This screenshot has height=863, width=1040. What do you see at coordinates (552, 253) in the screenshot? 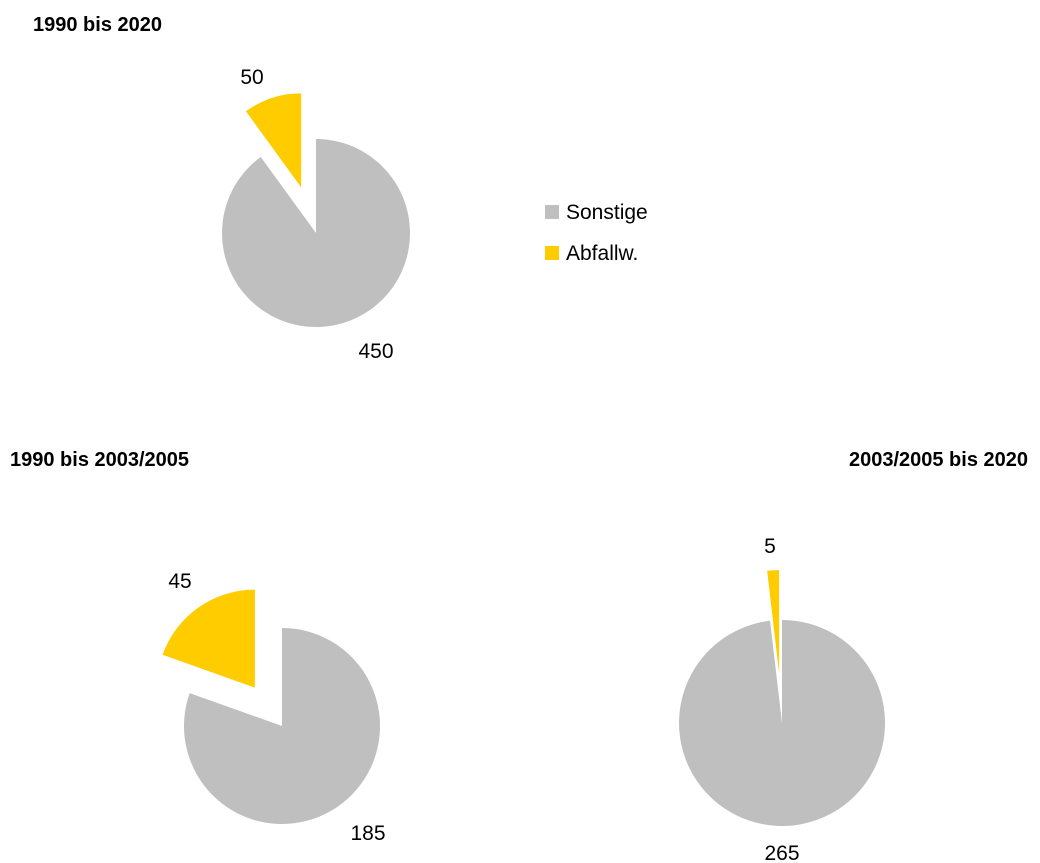
I see `legend-swatch-abfallw` at bounding box center [552, 253].